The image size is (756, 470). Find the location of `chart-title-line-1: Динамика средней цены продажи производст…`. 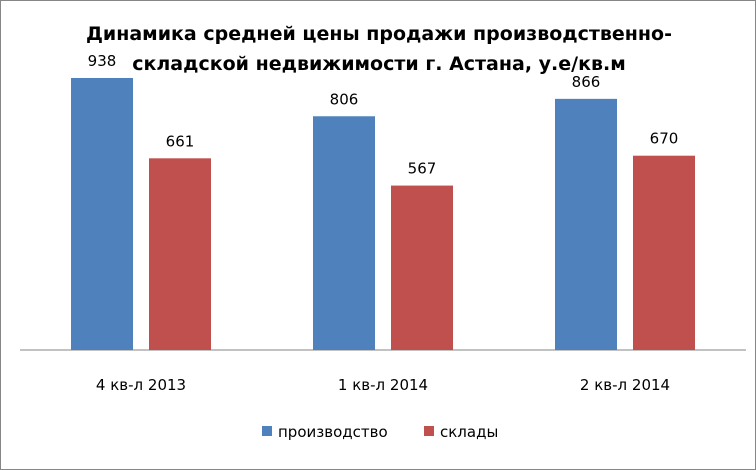

chart-title-line-1: Динамика средней цены продажи производст… is located at coordinates (378, 34).